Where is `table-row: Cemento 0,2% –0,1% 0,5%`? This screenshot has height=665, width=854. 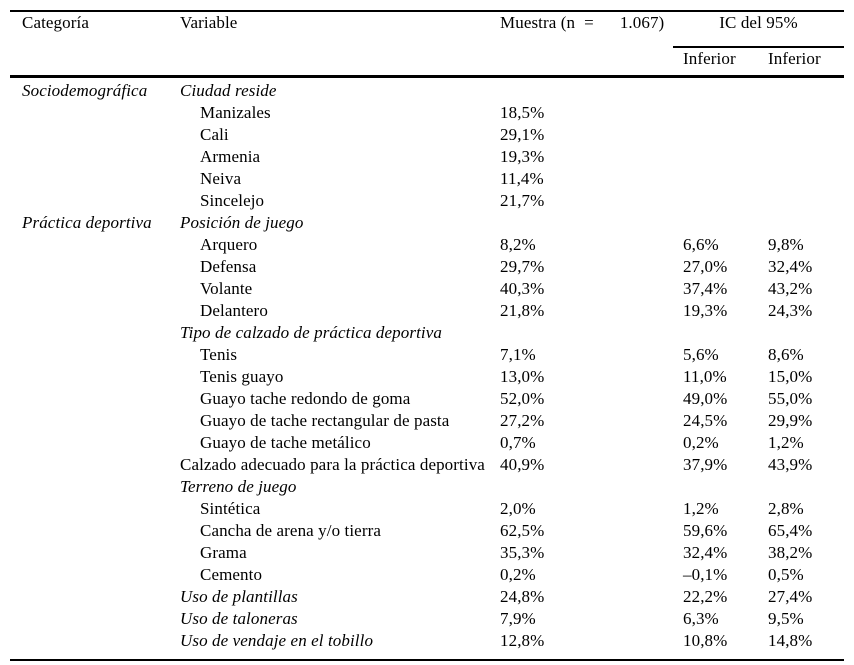
table-row: Cemento 0,2% –0,1% 0,5% is located at coordinates (427, 575).